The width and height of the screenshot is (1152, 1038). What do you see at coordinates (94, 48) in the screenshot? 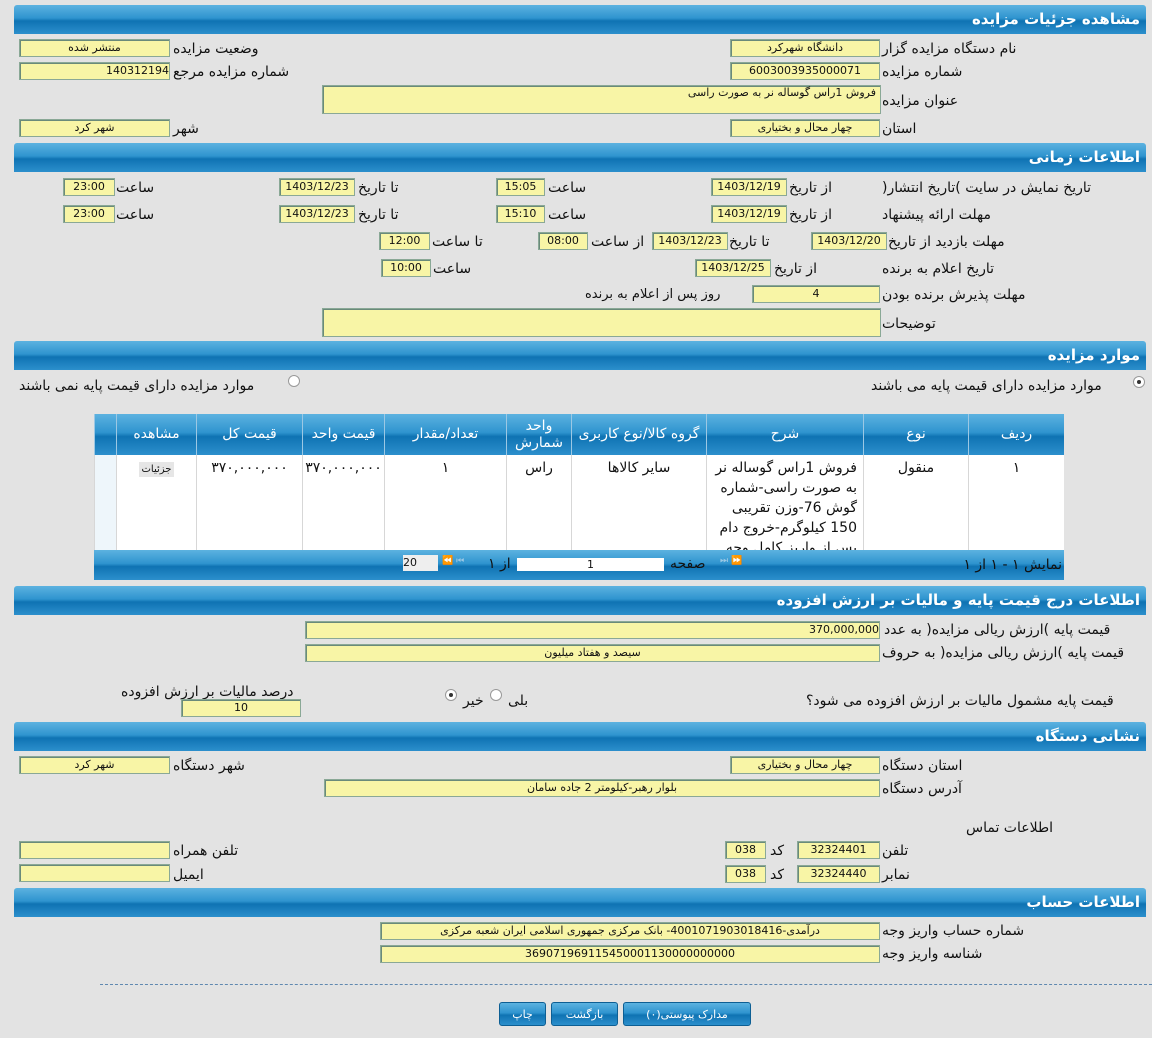
I see `status-field: منتشر شده` at bounding box center [94, 48].